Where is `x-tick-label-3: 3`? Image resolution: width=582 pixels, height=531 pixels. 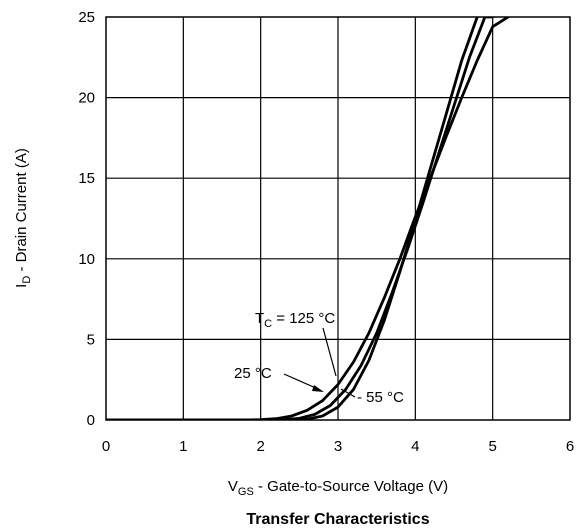 x-tick-label-3: 3 is located at coordinates (338, 446).